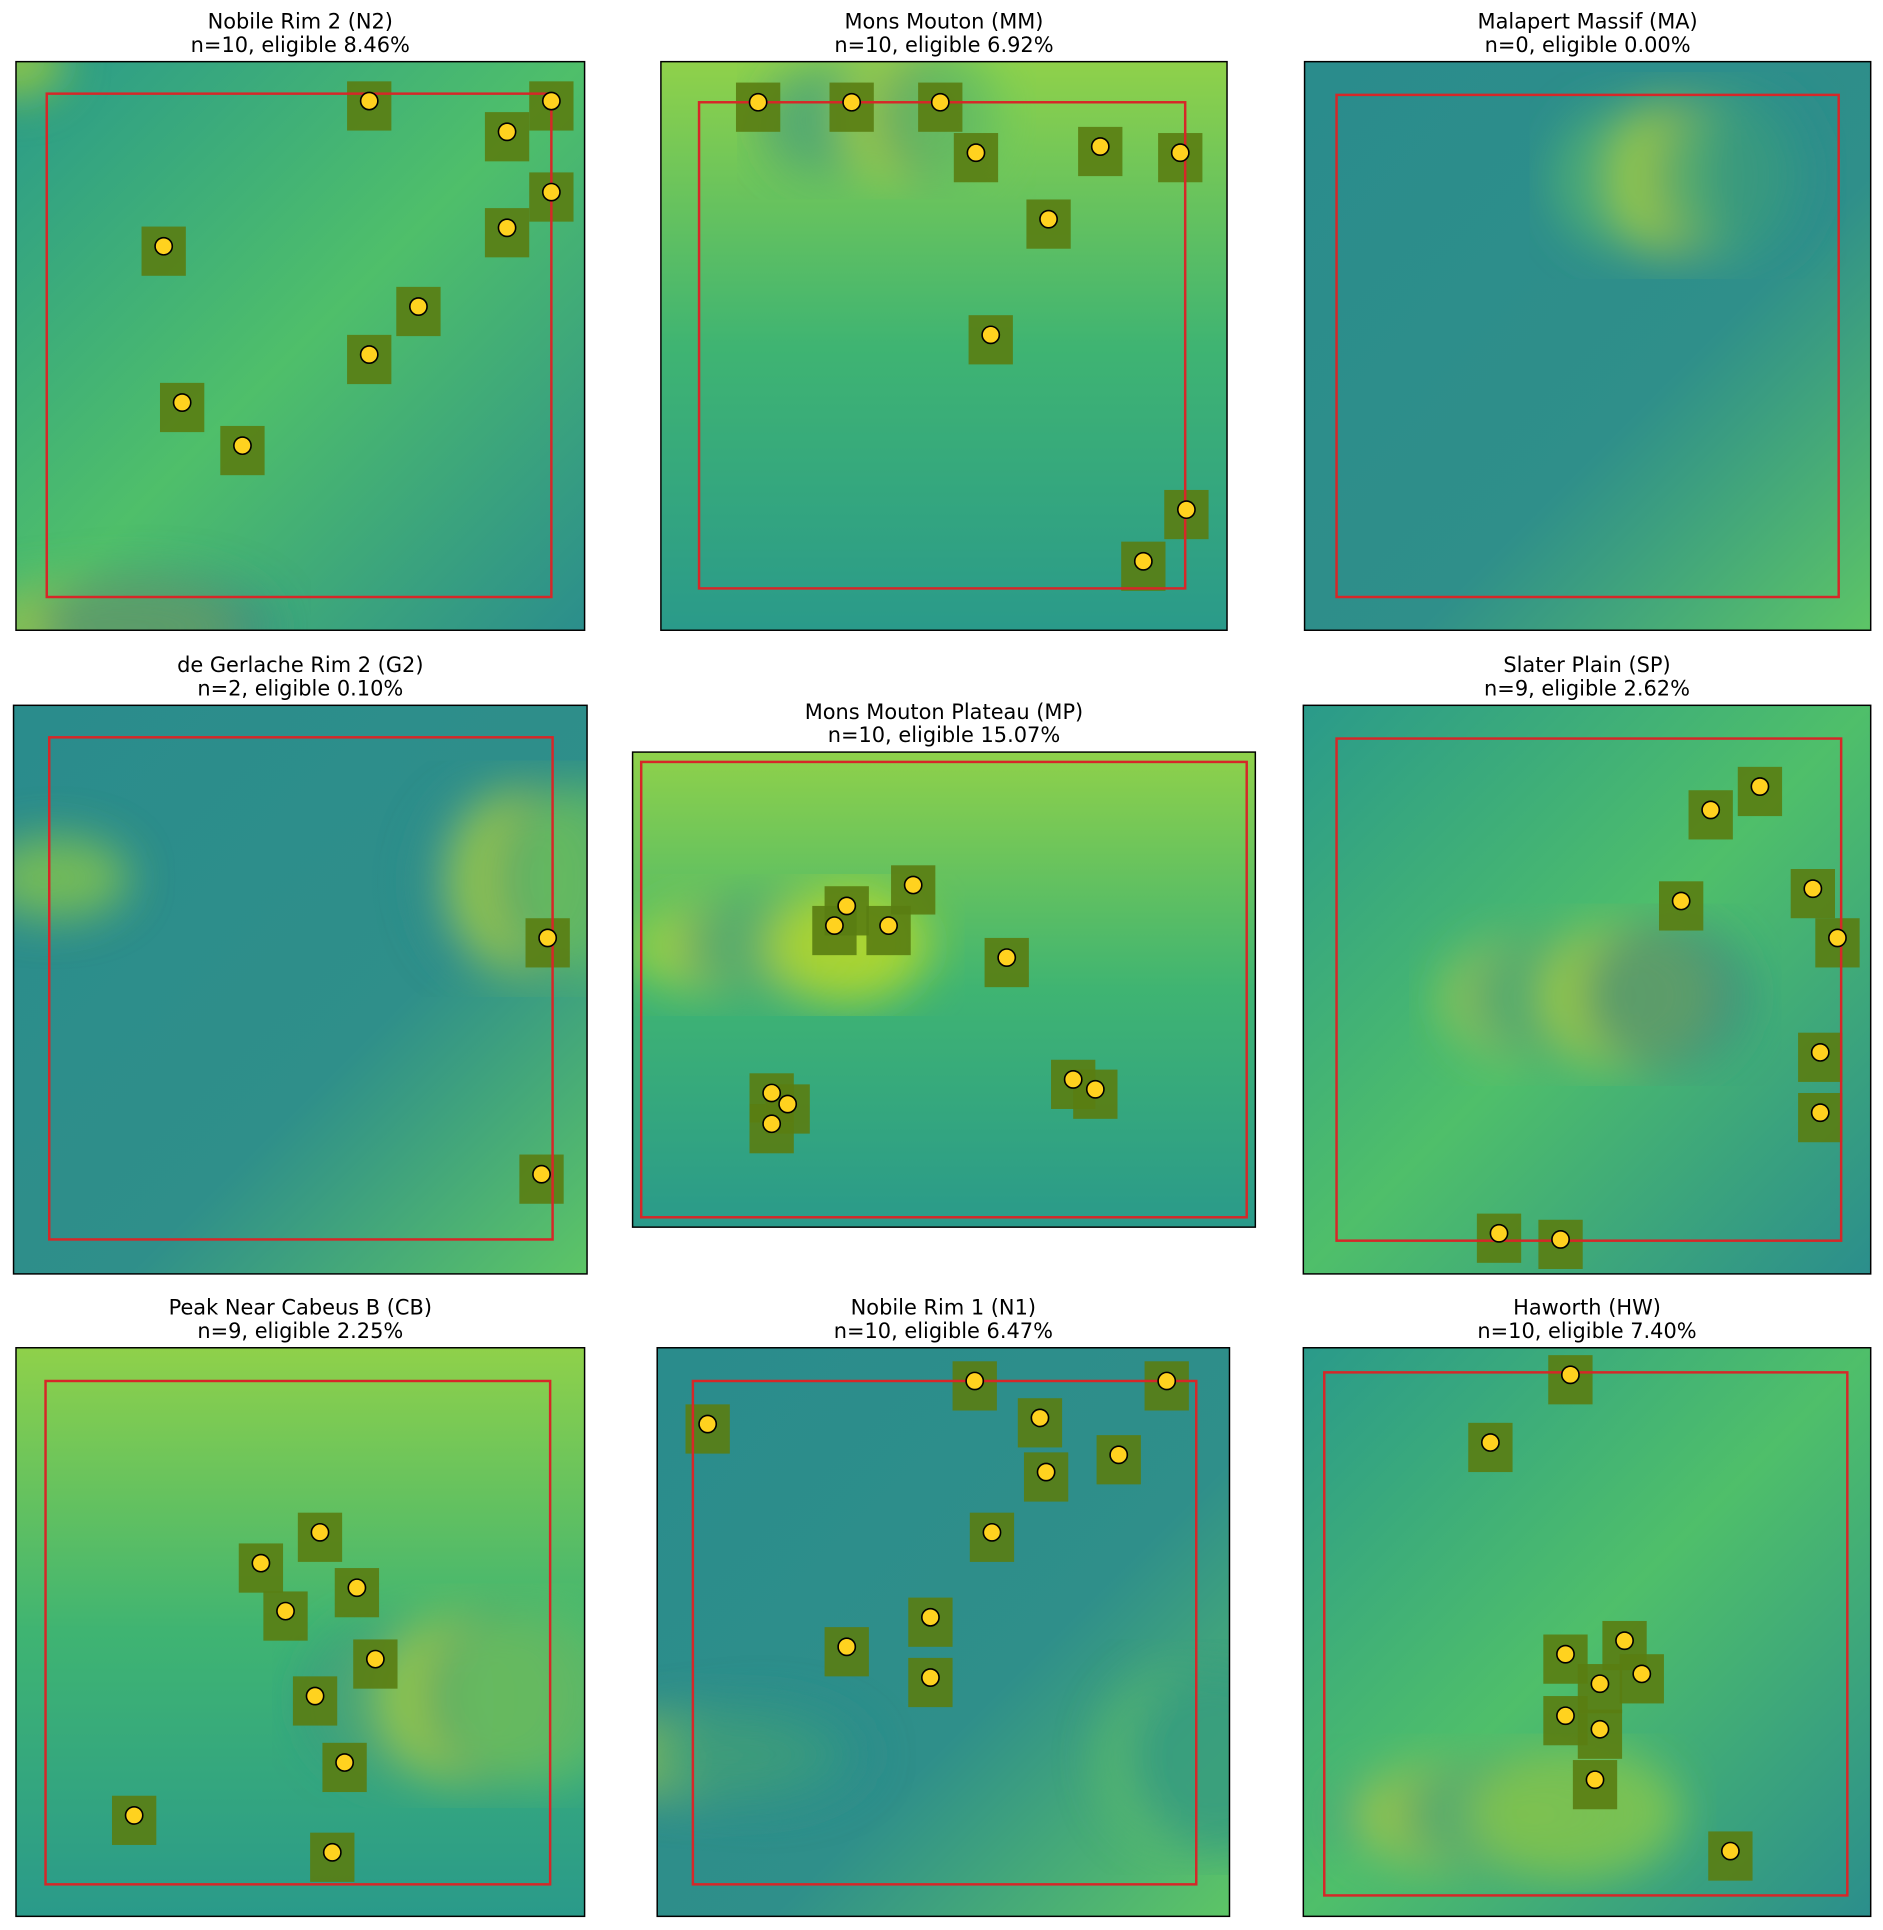 Image resolution: width=1883 pixels, height=1930 pixels. I want to click on panel: Nobile Rim 2 (N2)n=10, eligible 8.46%, so click(300, 320).